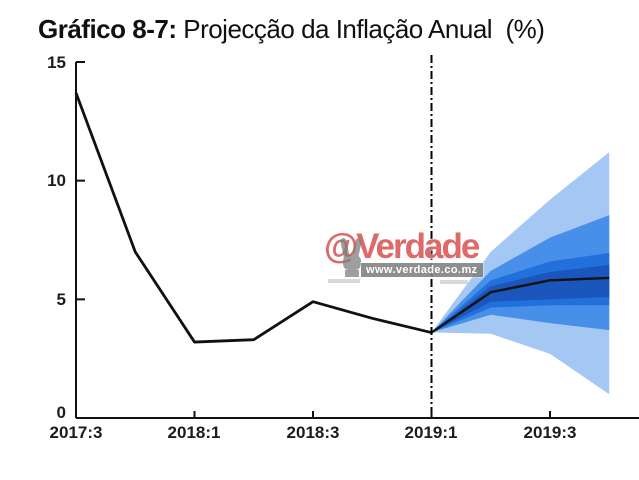 This screenshot has height=480, width=639. Describe the element at coordinates (351, 257) in the screenshot. I see `watermark-victory-hand-icon` at that location.